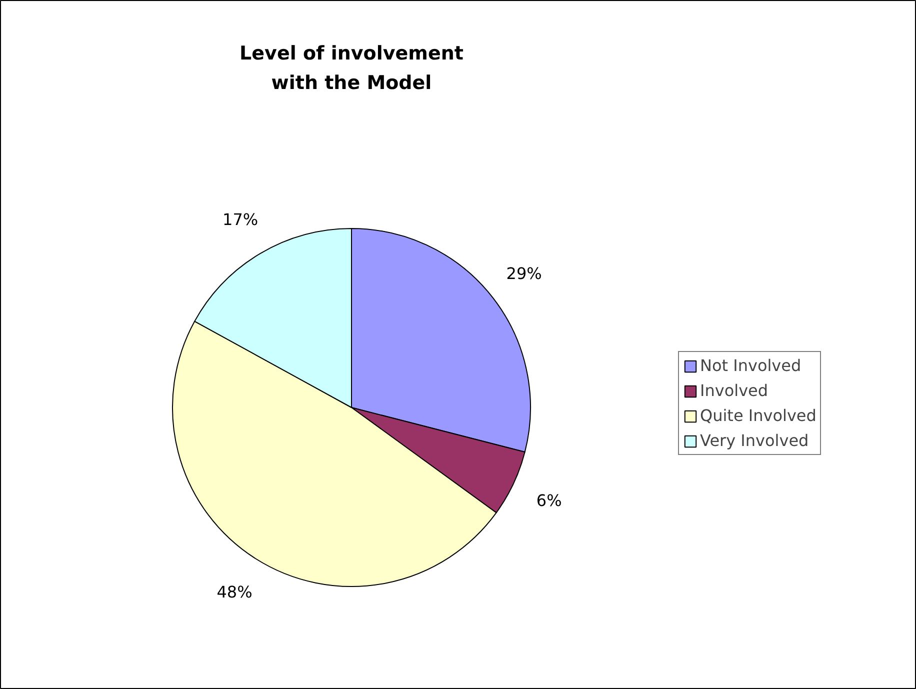  I want to click on legend-label: Very Involved, so click(754, 440).